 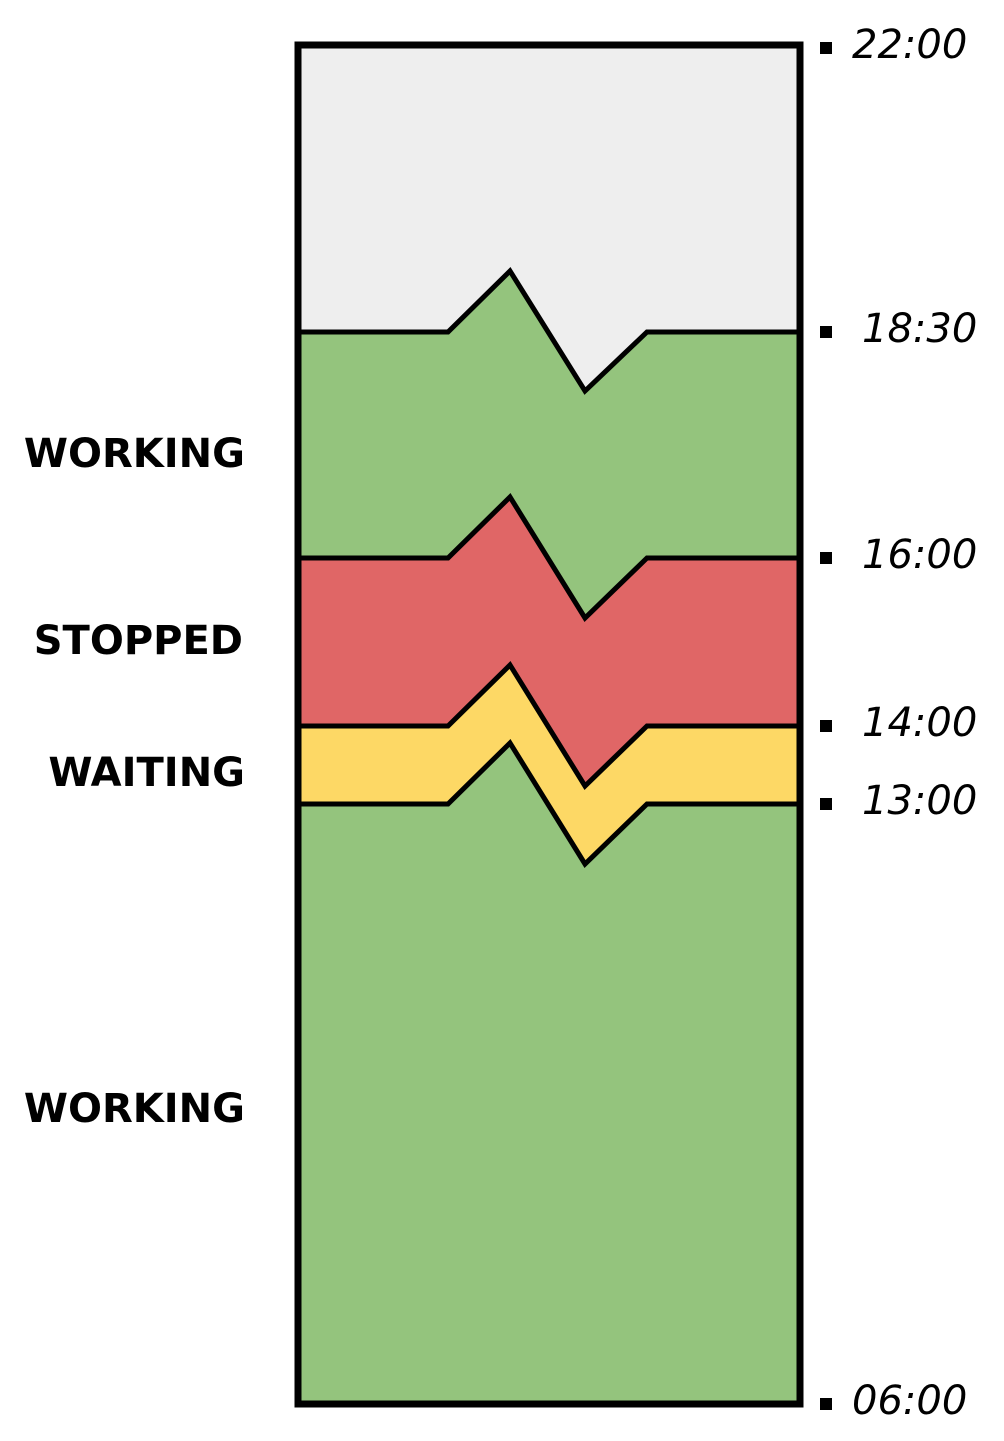 I want to click on band-idle, so click(x=549, y=218).